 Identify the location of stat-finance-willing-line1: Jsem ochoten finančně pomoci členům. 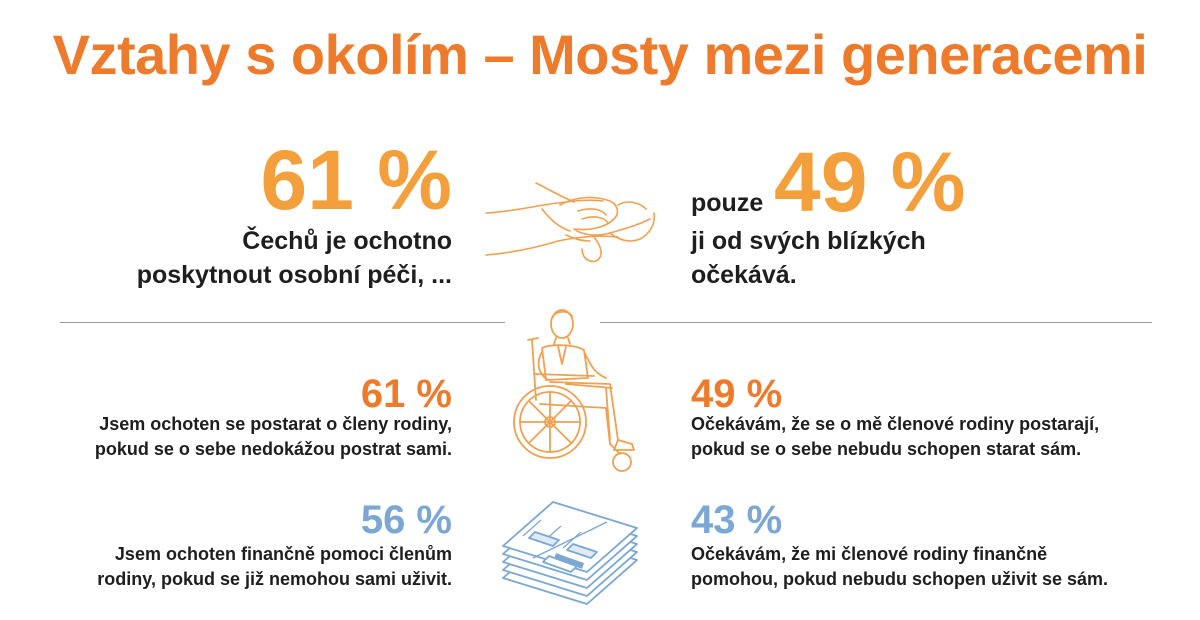
(283, 554).